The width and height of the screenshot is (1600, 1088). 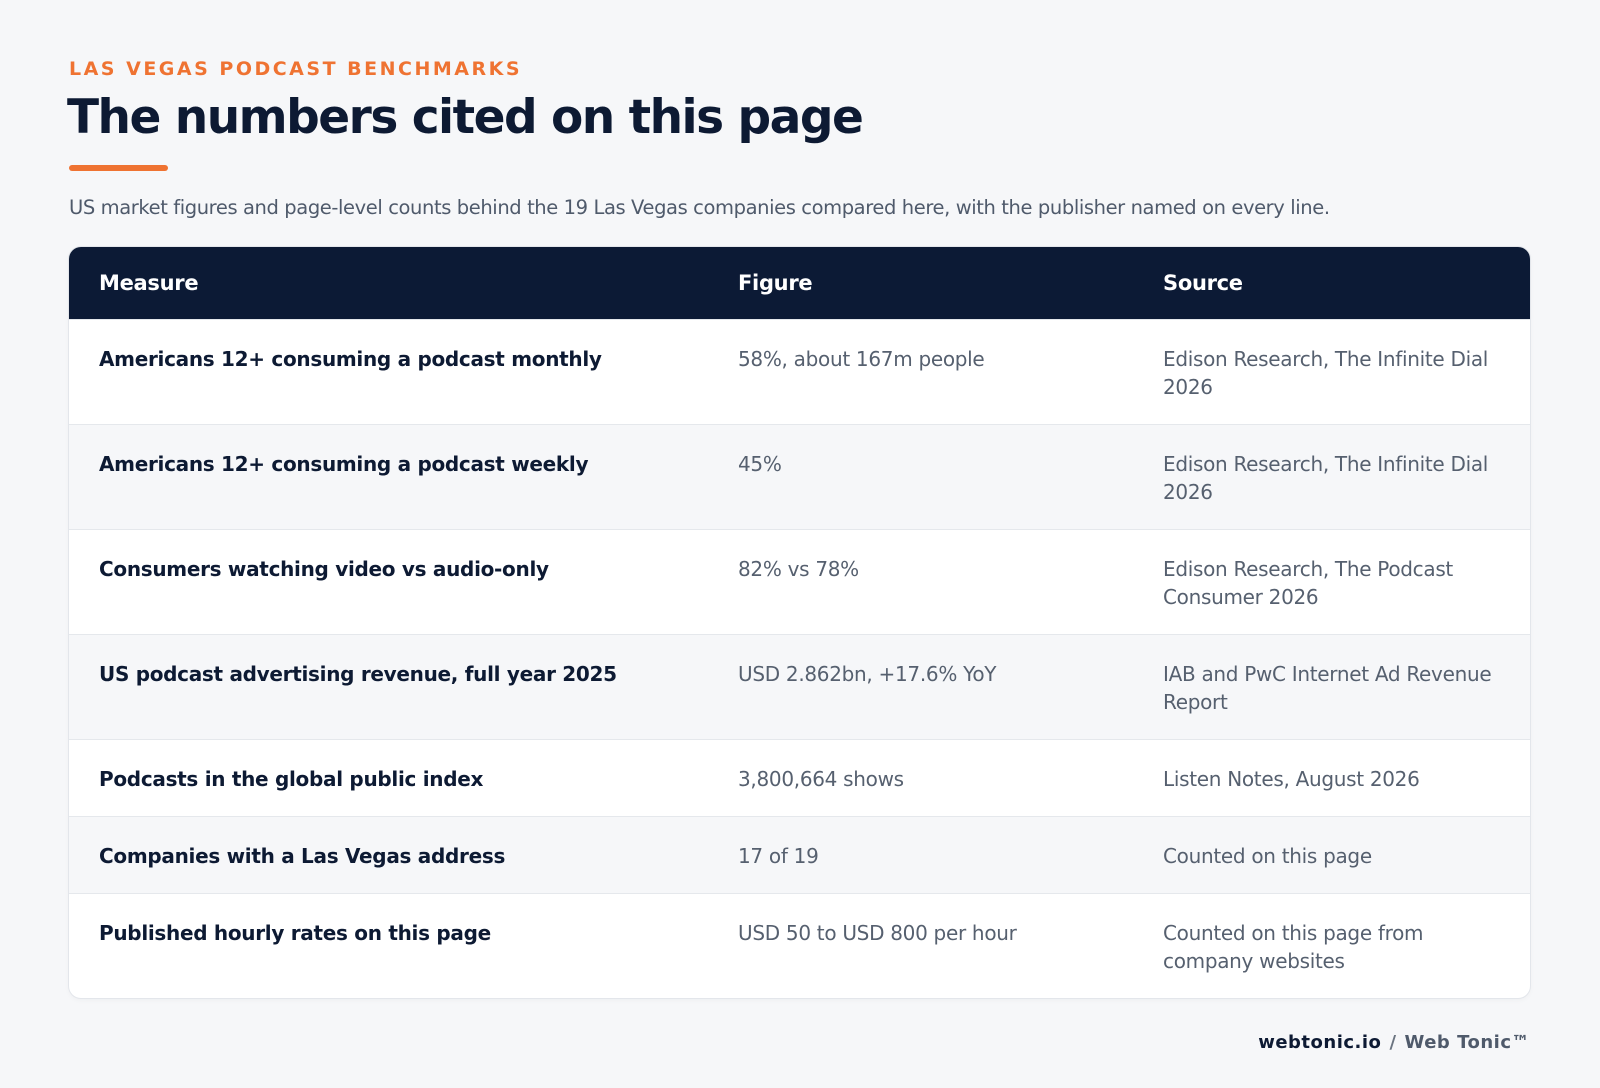 I want to click on header-row: Measure Figure Source, so click(x=799, y=283).